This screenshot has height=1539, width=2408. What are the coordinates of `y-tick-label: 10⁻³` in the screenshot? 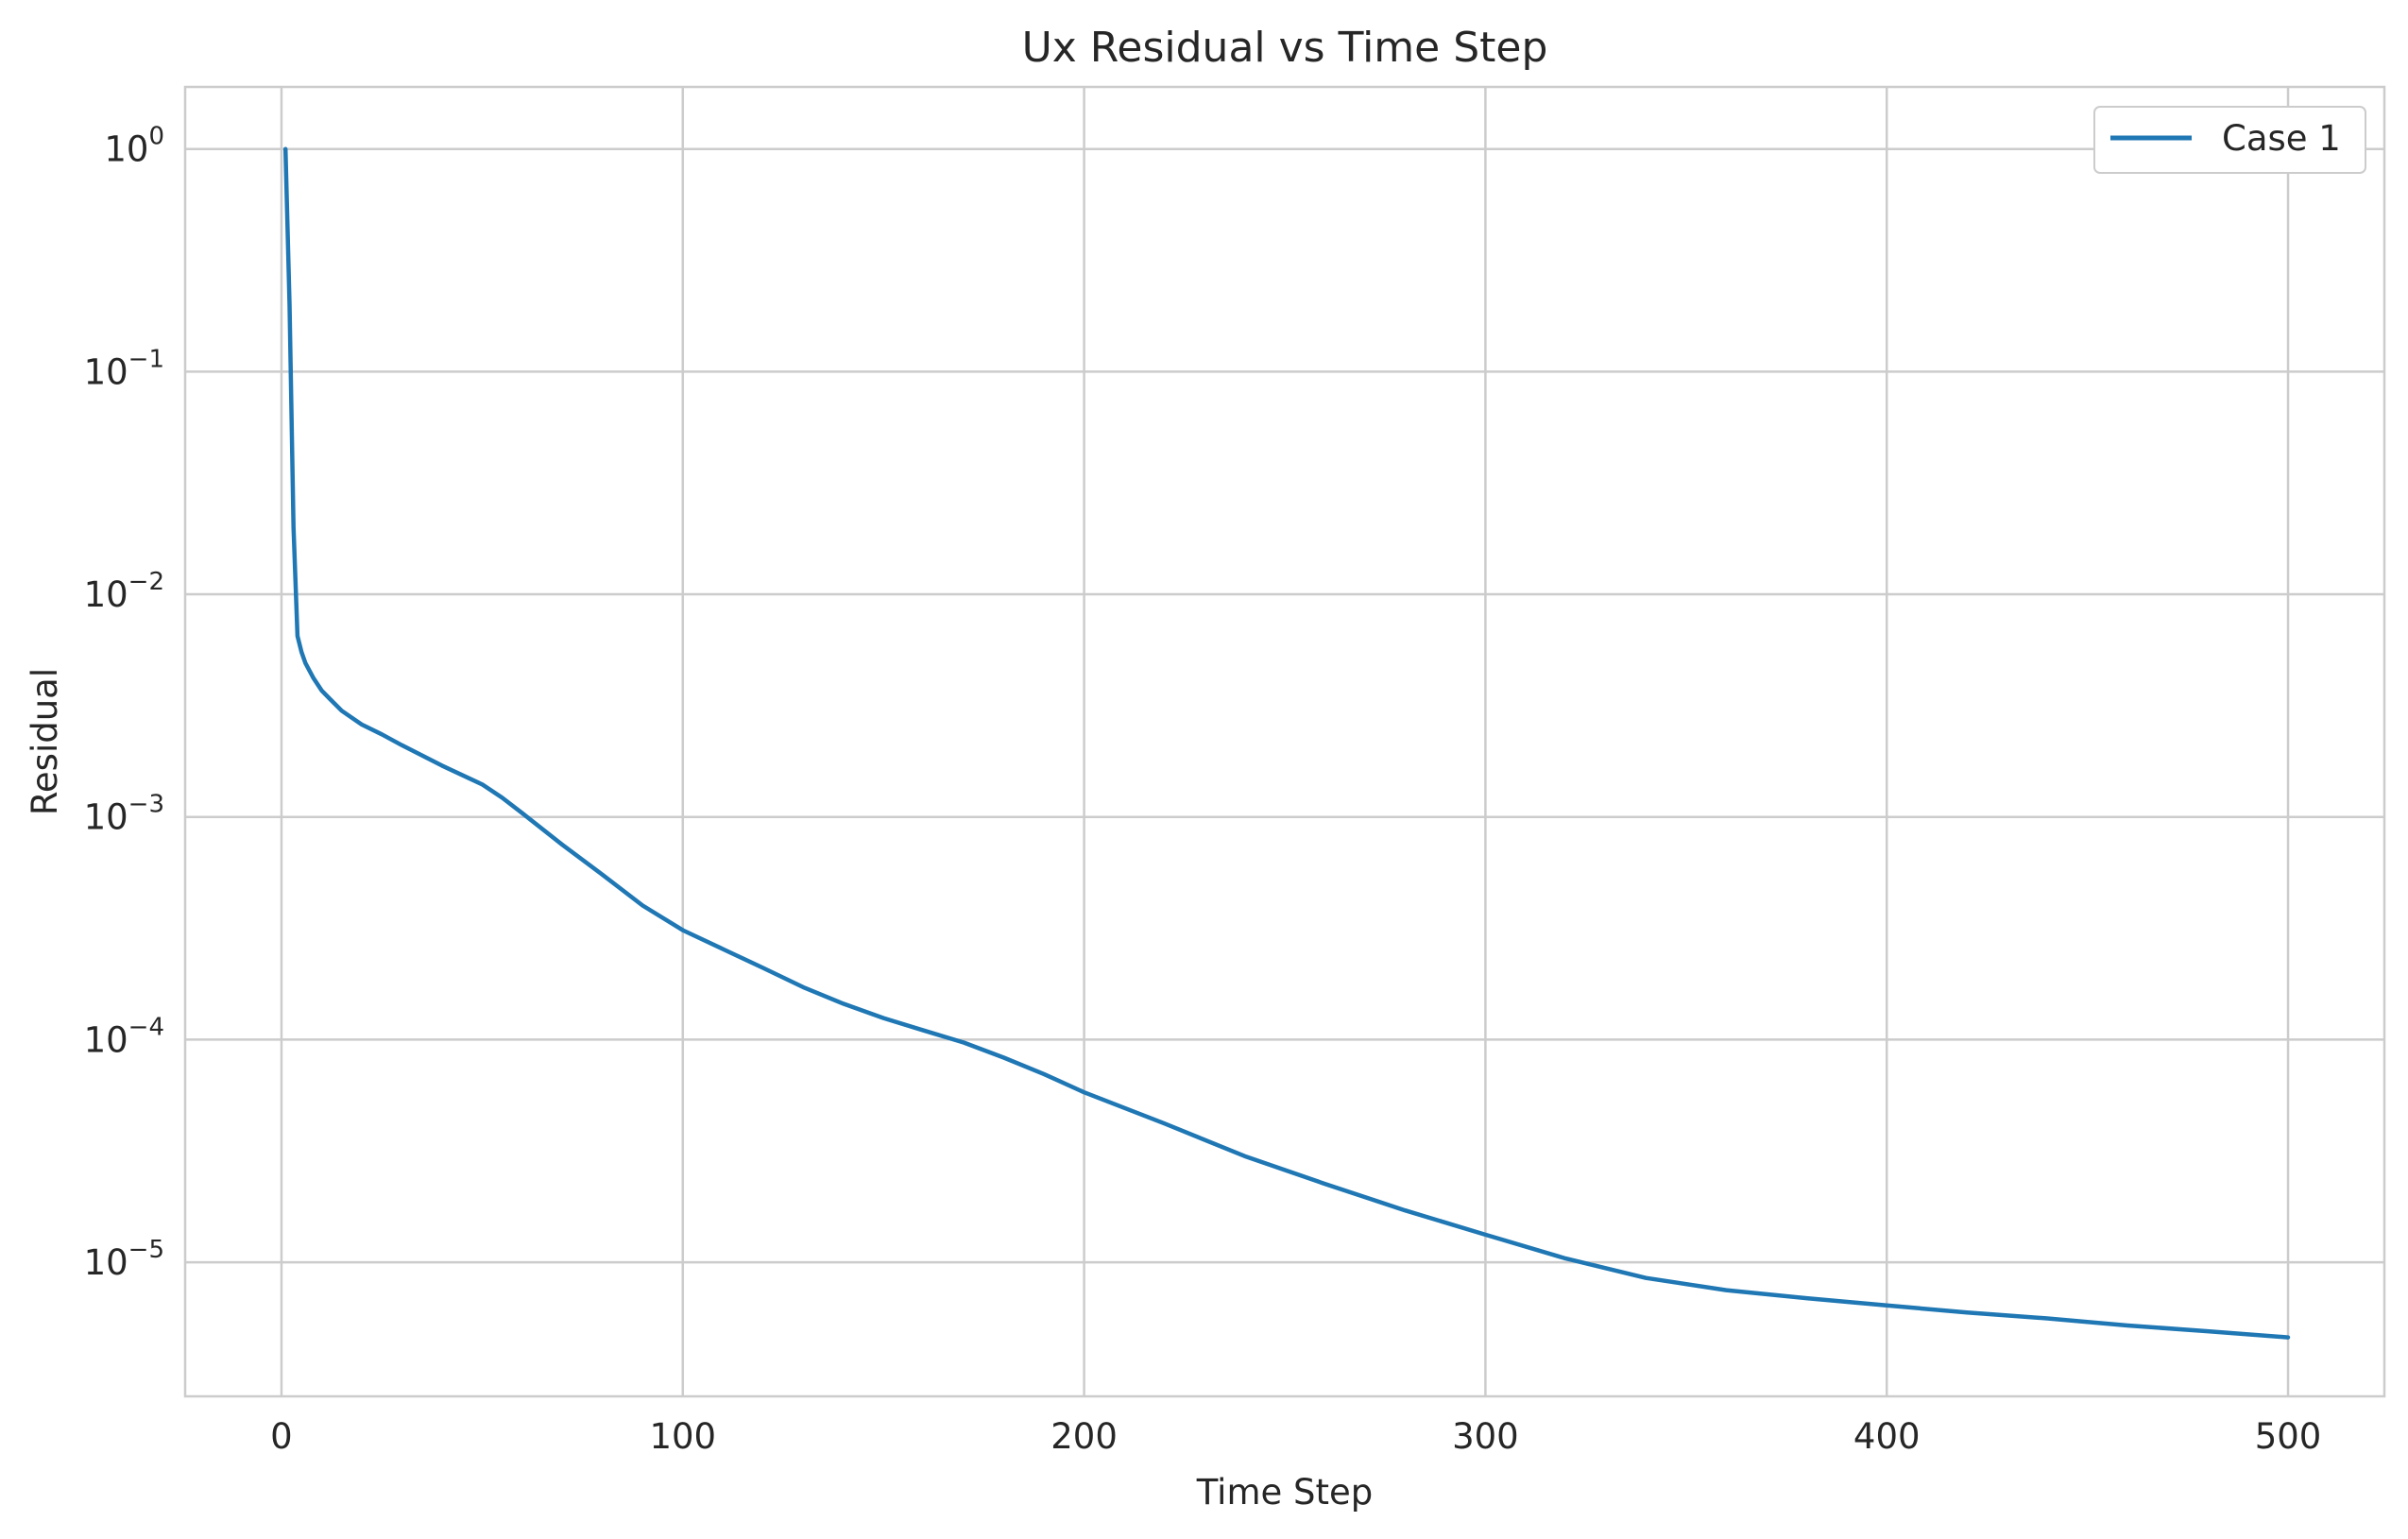 It's located at (124, 815).